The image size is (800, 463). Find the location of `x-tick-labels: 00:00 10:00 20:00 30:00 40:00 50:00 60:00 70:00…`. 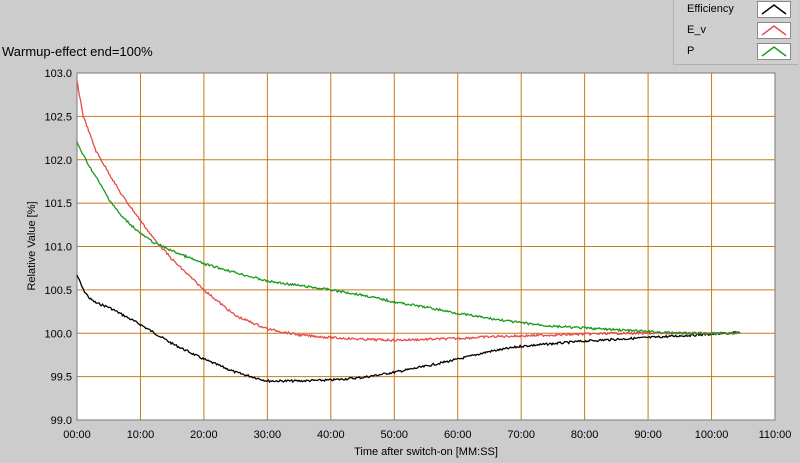

x-tick-labels: 00:00 10:00 20:00 30:00 40:00 50:00 60:00 70:00… is located at coordinates (427, 435).